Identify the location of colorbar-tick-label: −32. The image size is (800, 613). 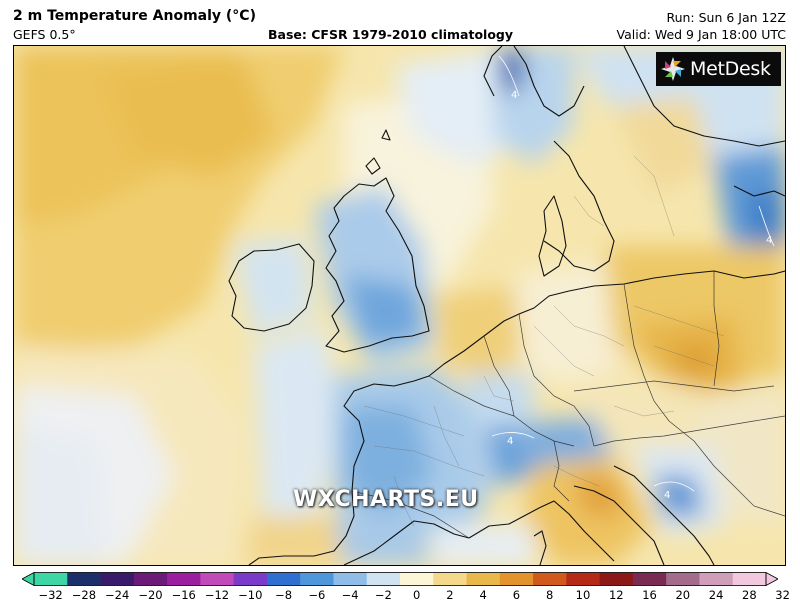
(50, 595).